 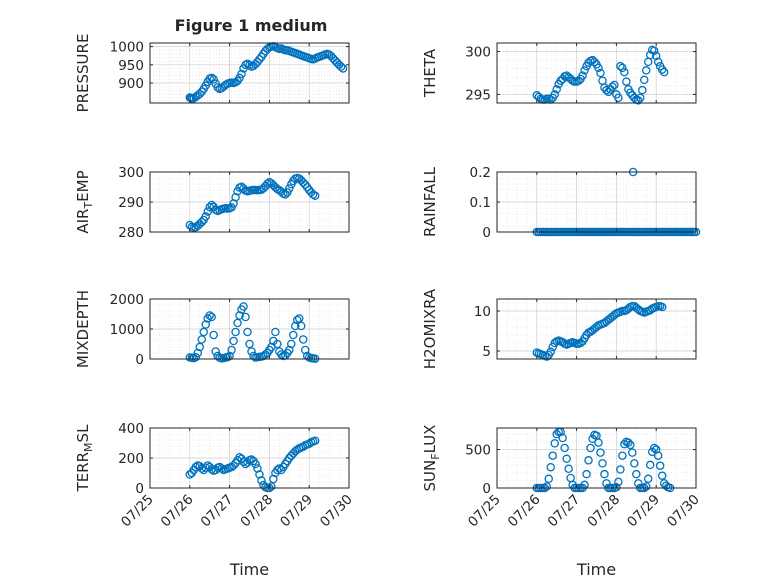 I want to click on y-axis-label: TERRMSL, so click(x=84, y=458).